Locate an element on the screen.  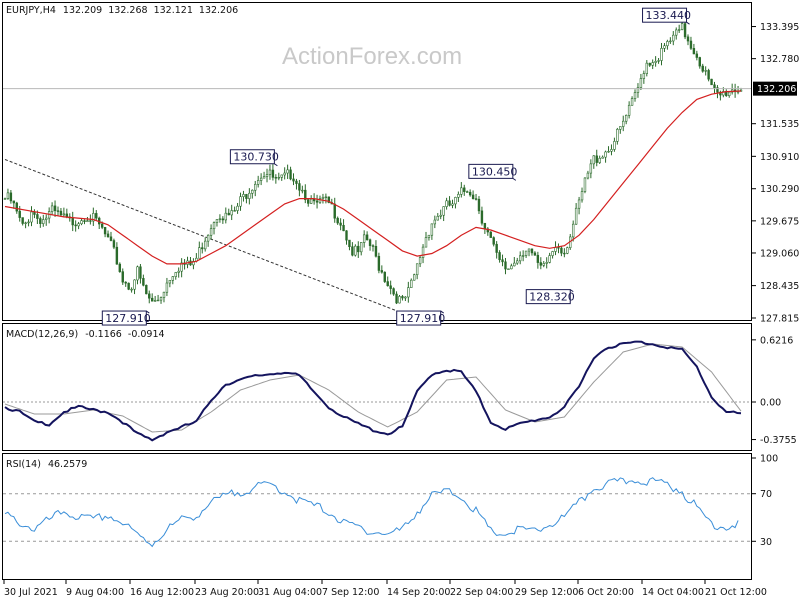
x-tick-label: 31 Aug 04:00 is located at coordinates (290, 592).